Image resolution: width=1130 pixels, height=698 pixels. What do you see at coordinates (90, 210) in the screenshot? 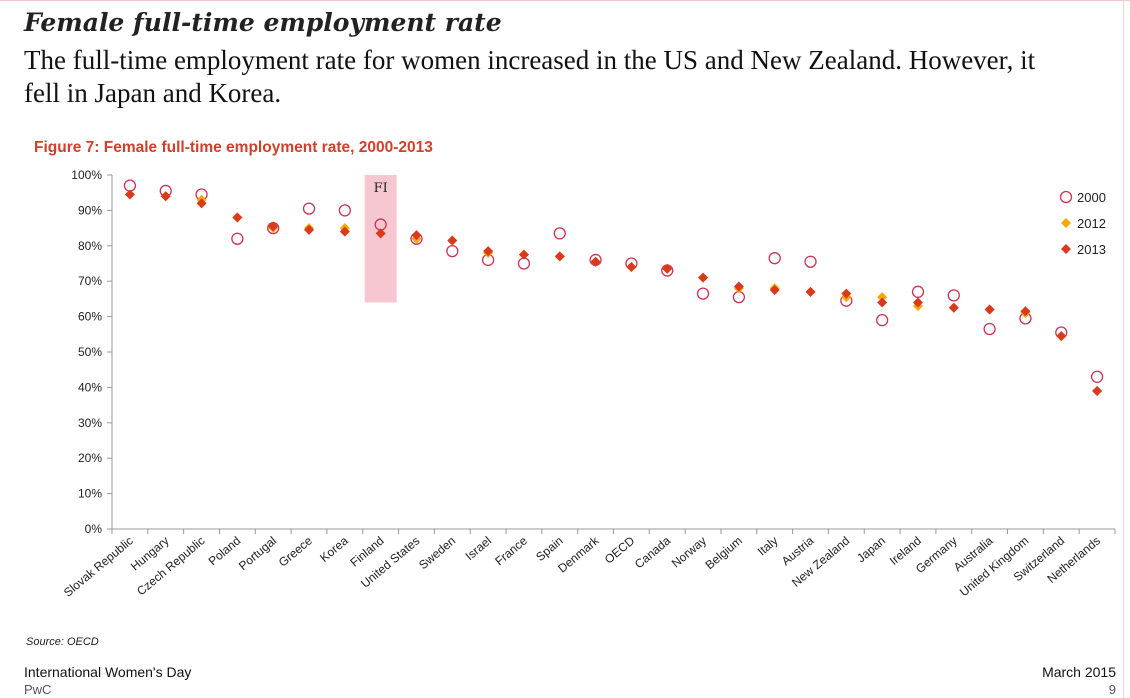
I see `y-tick-label: 90%` at bounding box center [90, 210].